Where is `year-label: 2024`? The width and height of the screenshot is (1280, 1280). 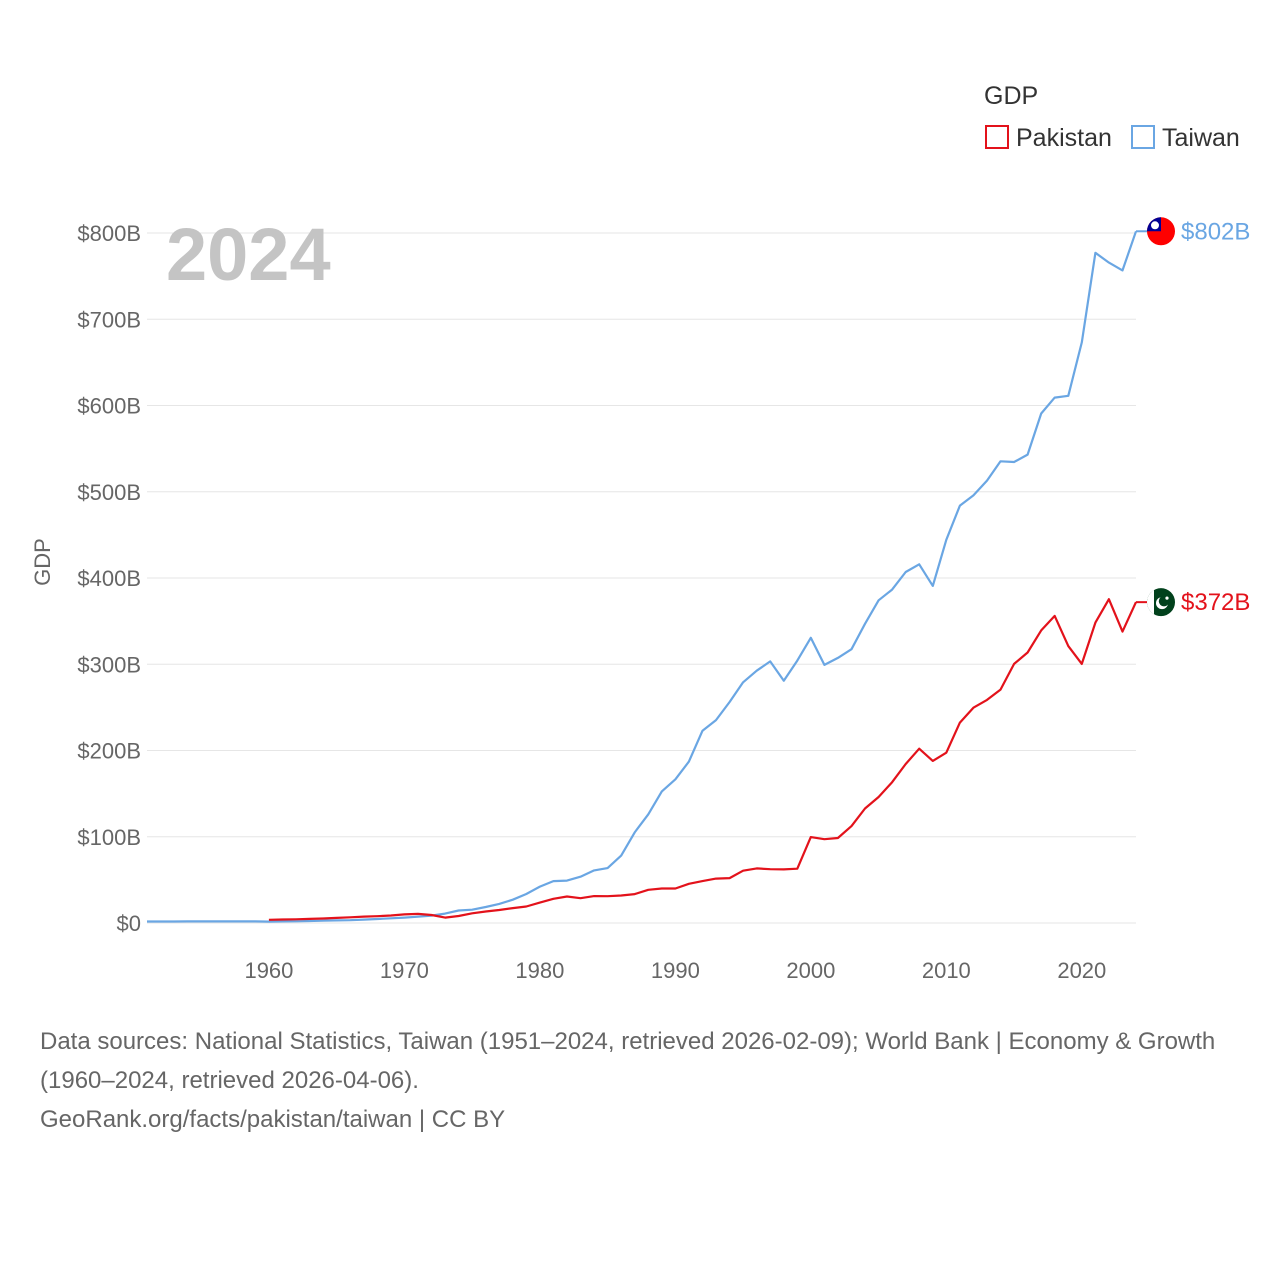 year-label: 2024 is located at coordinates (248, 254).